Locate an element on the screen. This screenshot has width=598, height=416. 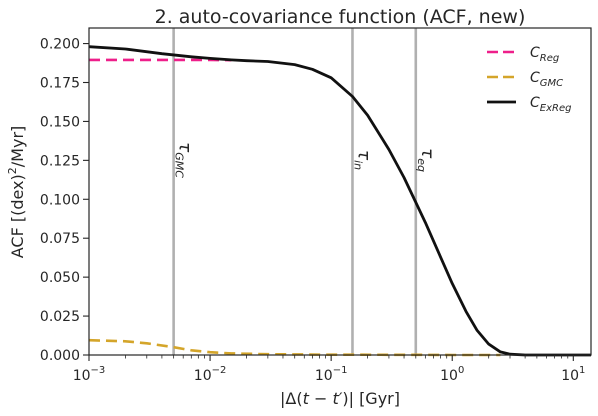
chart-title: 2. auto-covariance function (ACF, new) is located at coordinates (340, 17).